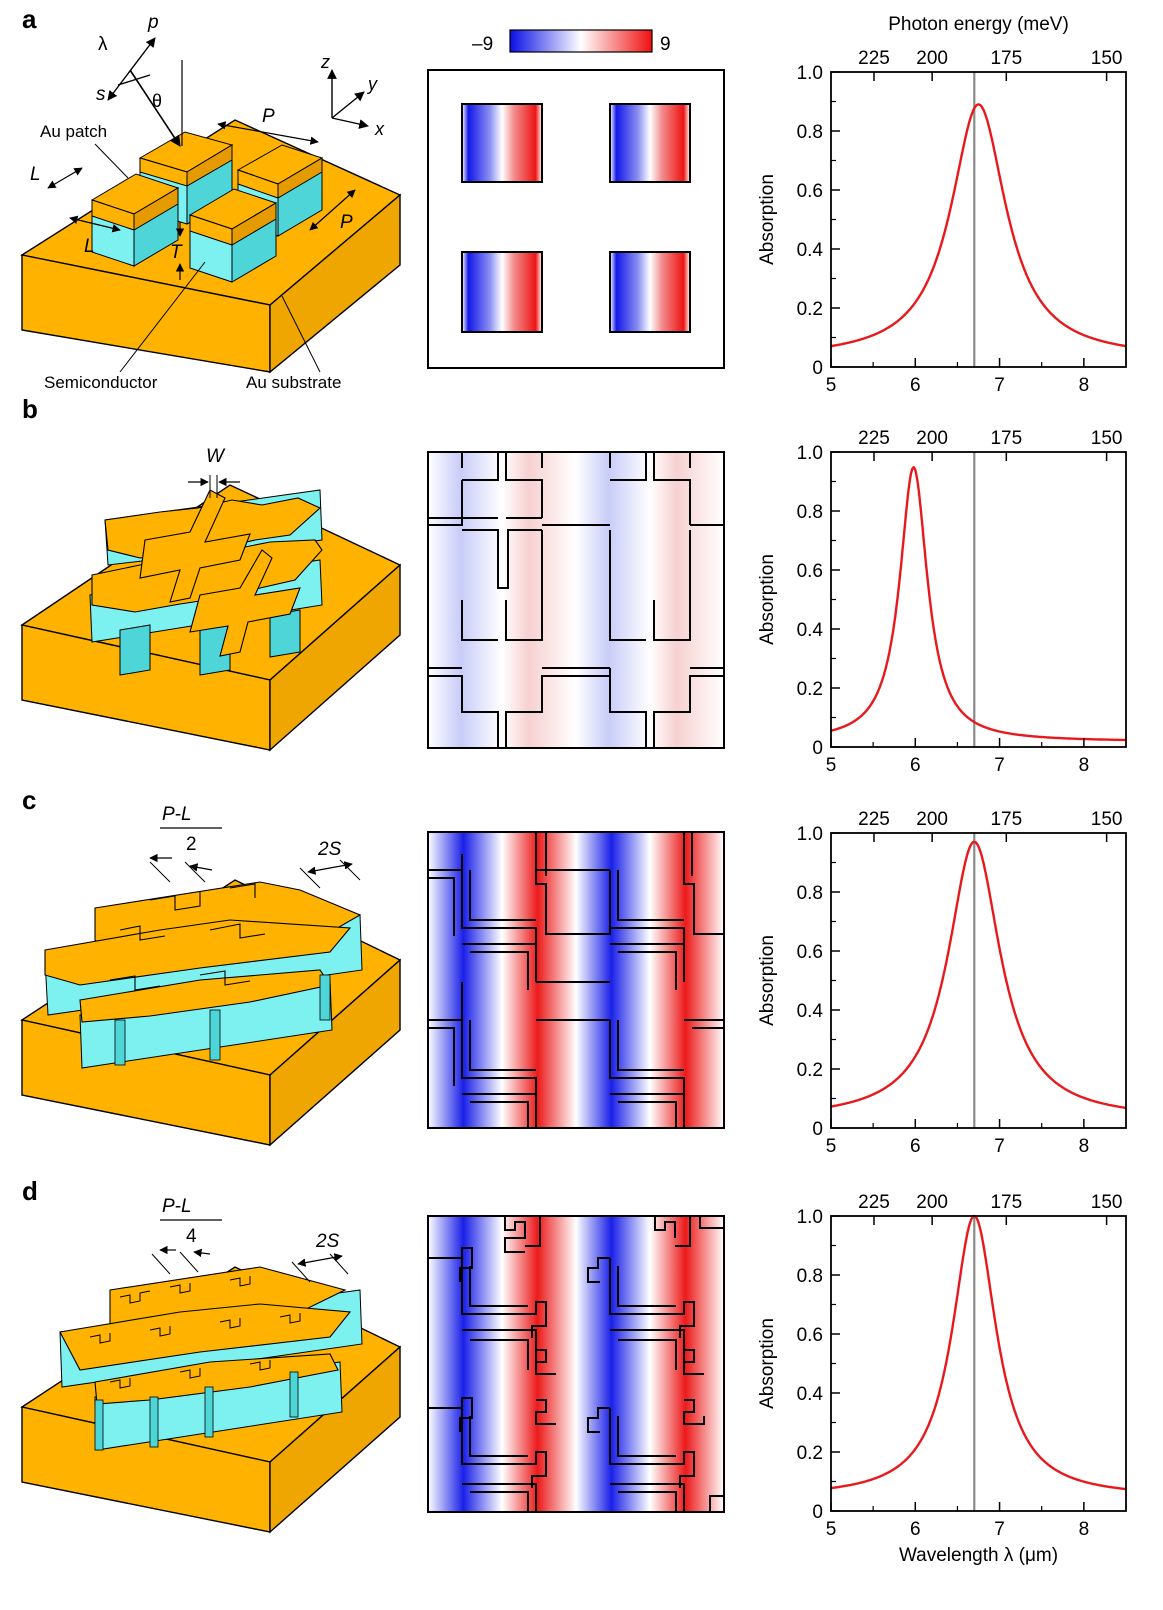 The height and width of the screenshot is (1610, 1163). Describe the element at coordinates (346, 222) in the screenshot. I see `label-P2: P` at that location.